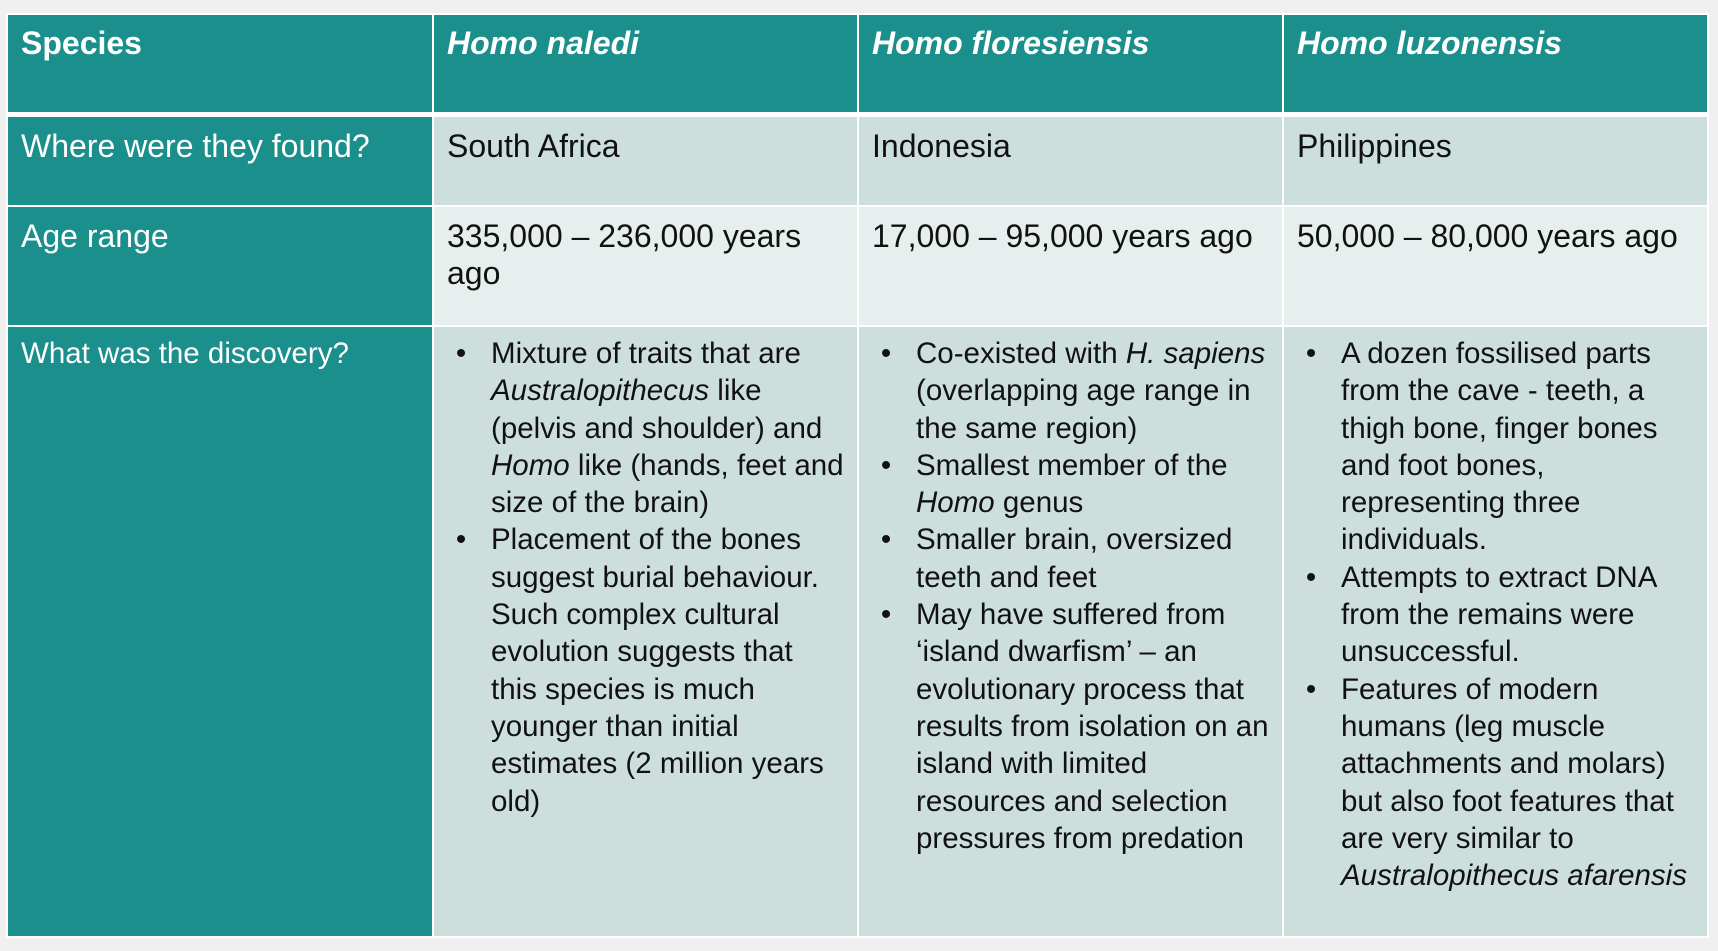 This screenshot has width=1718, height=951. Describe the element at coordinates (1021, 353) in the screenshot. I see `text: Co-existed with` at that location.